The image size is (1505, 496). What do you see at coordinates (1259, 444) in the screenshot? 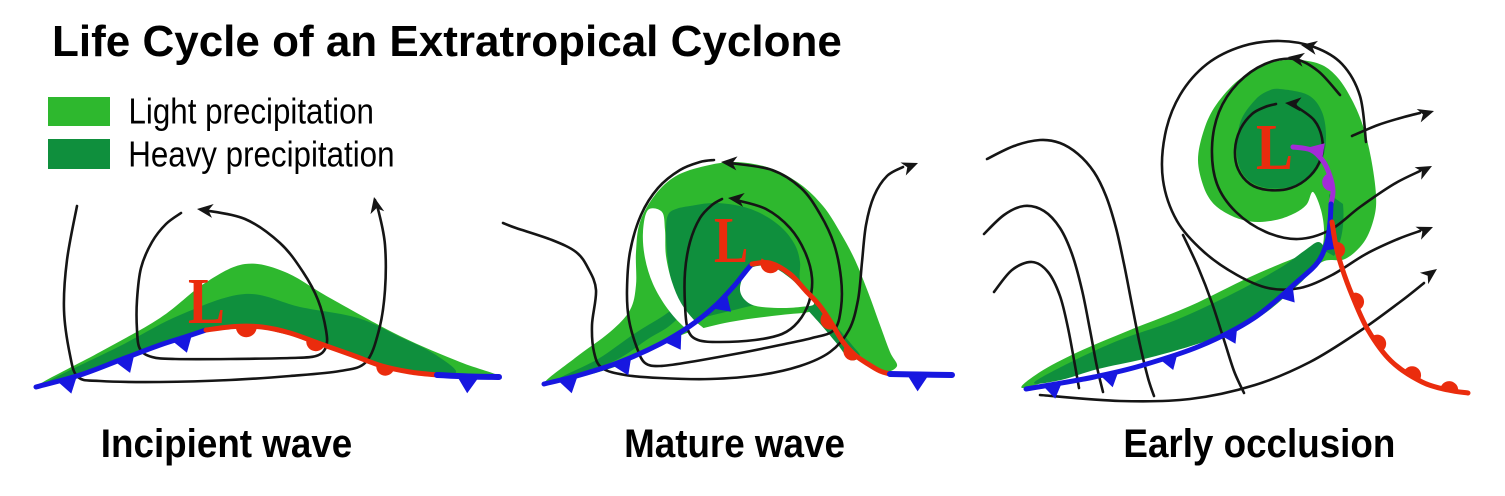
I see `svg-text: Early occlusion` at bounding box center [1259, 444].